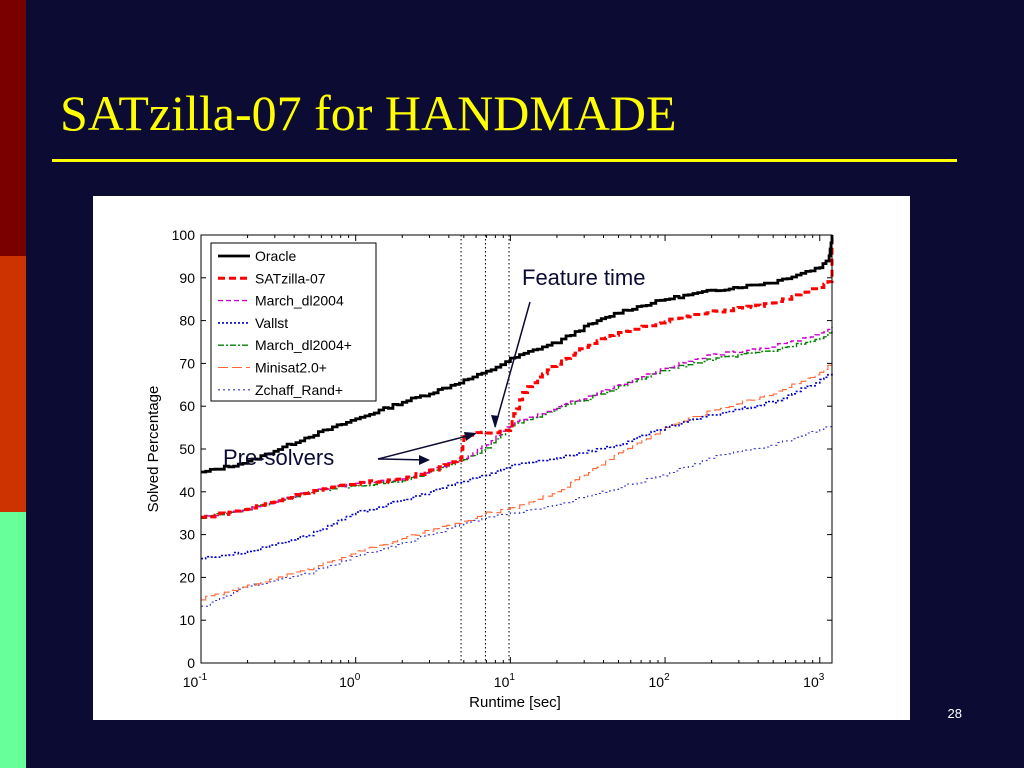 This screenshot has height=768, width=1024. I want to click on y-tick-label: 100, so click(184, 235).